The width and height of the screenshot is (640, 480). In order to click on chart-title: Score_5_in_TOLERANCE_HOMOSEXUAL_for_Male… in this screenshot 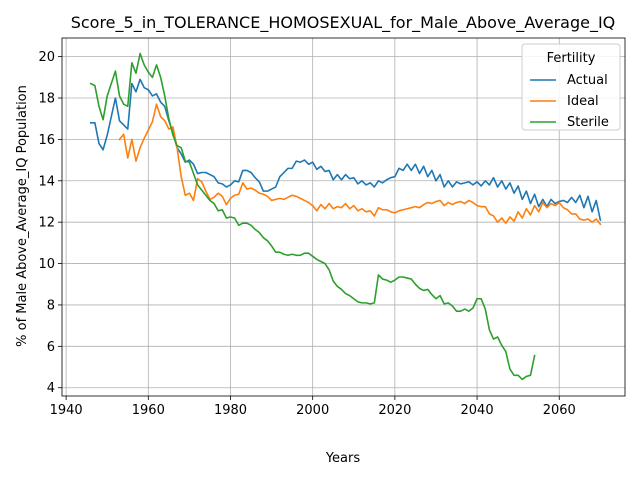, I will do `click(343, 23)`.